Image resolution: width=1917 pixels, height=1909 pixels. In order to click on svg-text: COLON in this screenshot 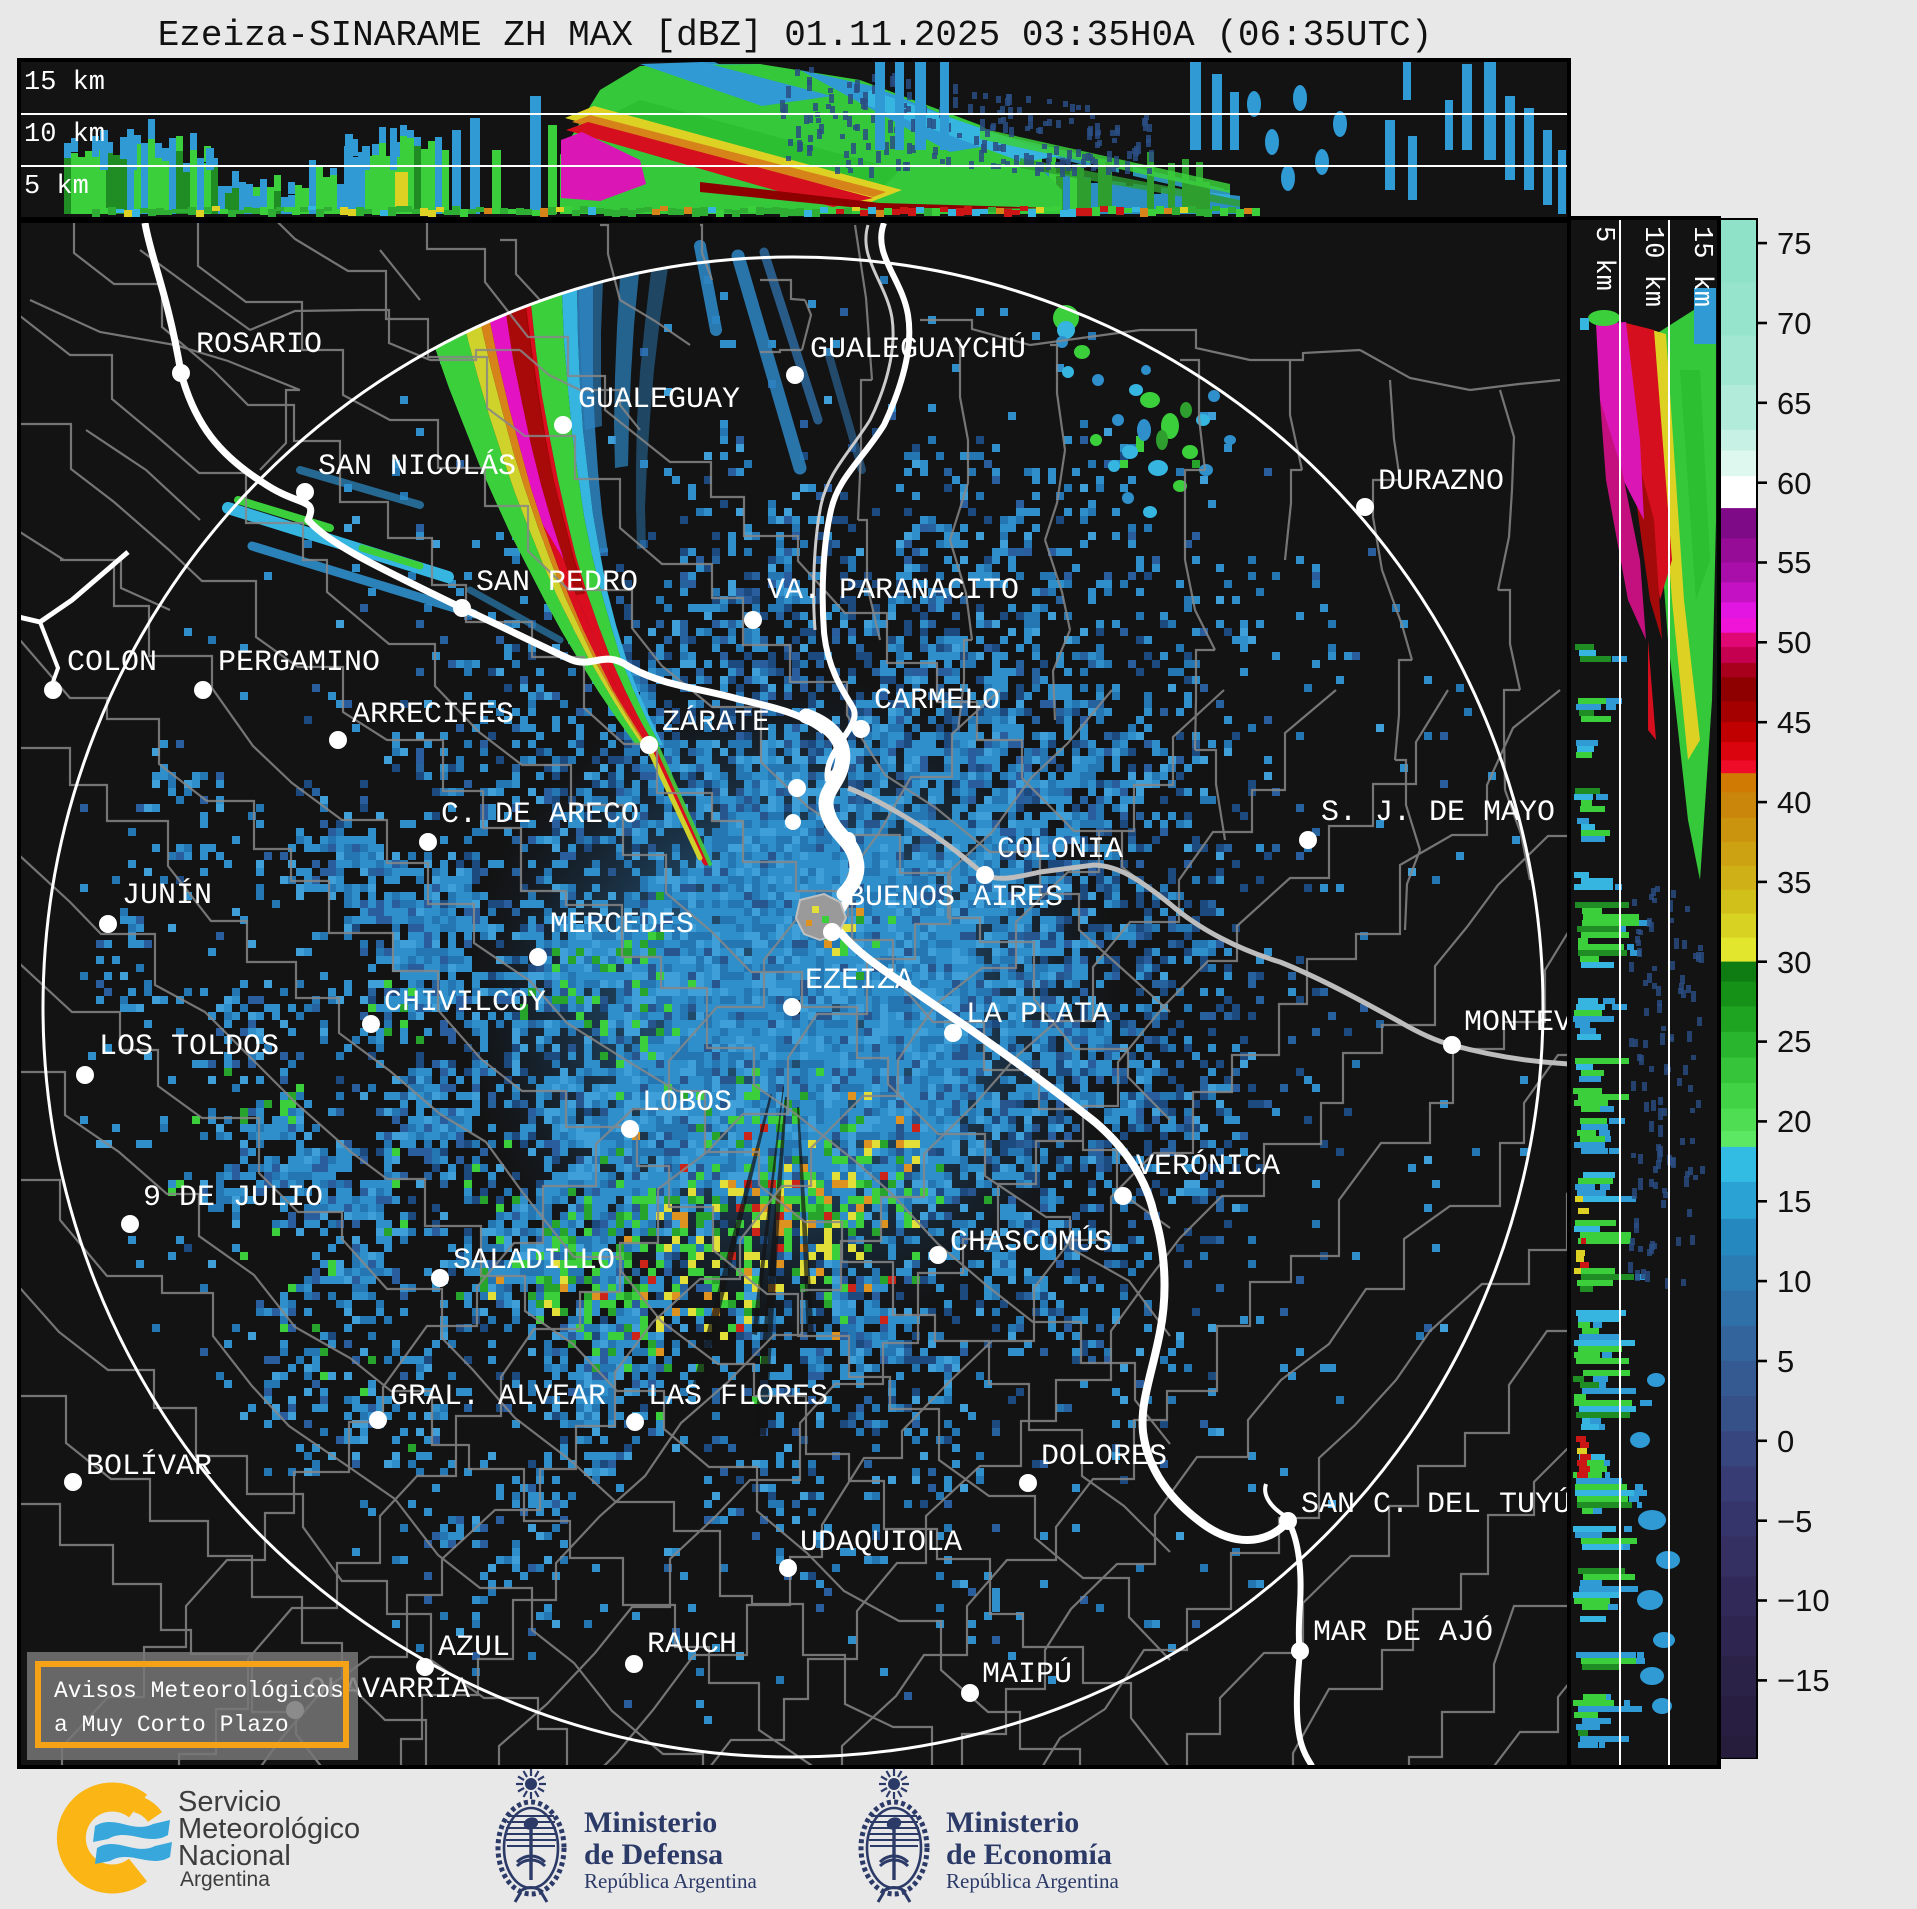, I will do `click(112, 663)`.